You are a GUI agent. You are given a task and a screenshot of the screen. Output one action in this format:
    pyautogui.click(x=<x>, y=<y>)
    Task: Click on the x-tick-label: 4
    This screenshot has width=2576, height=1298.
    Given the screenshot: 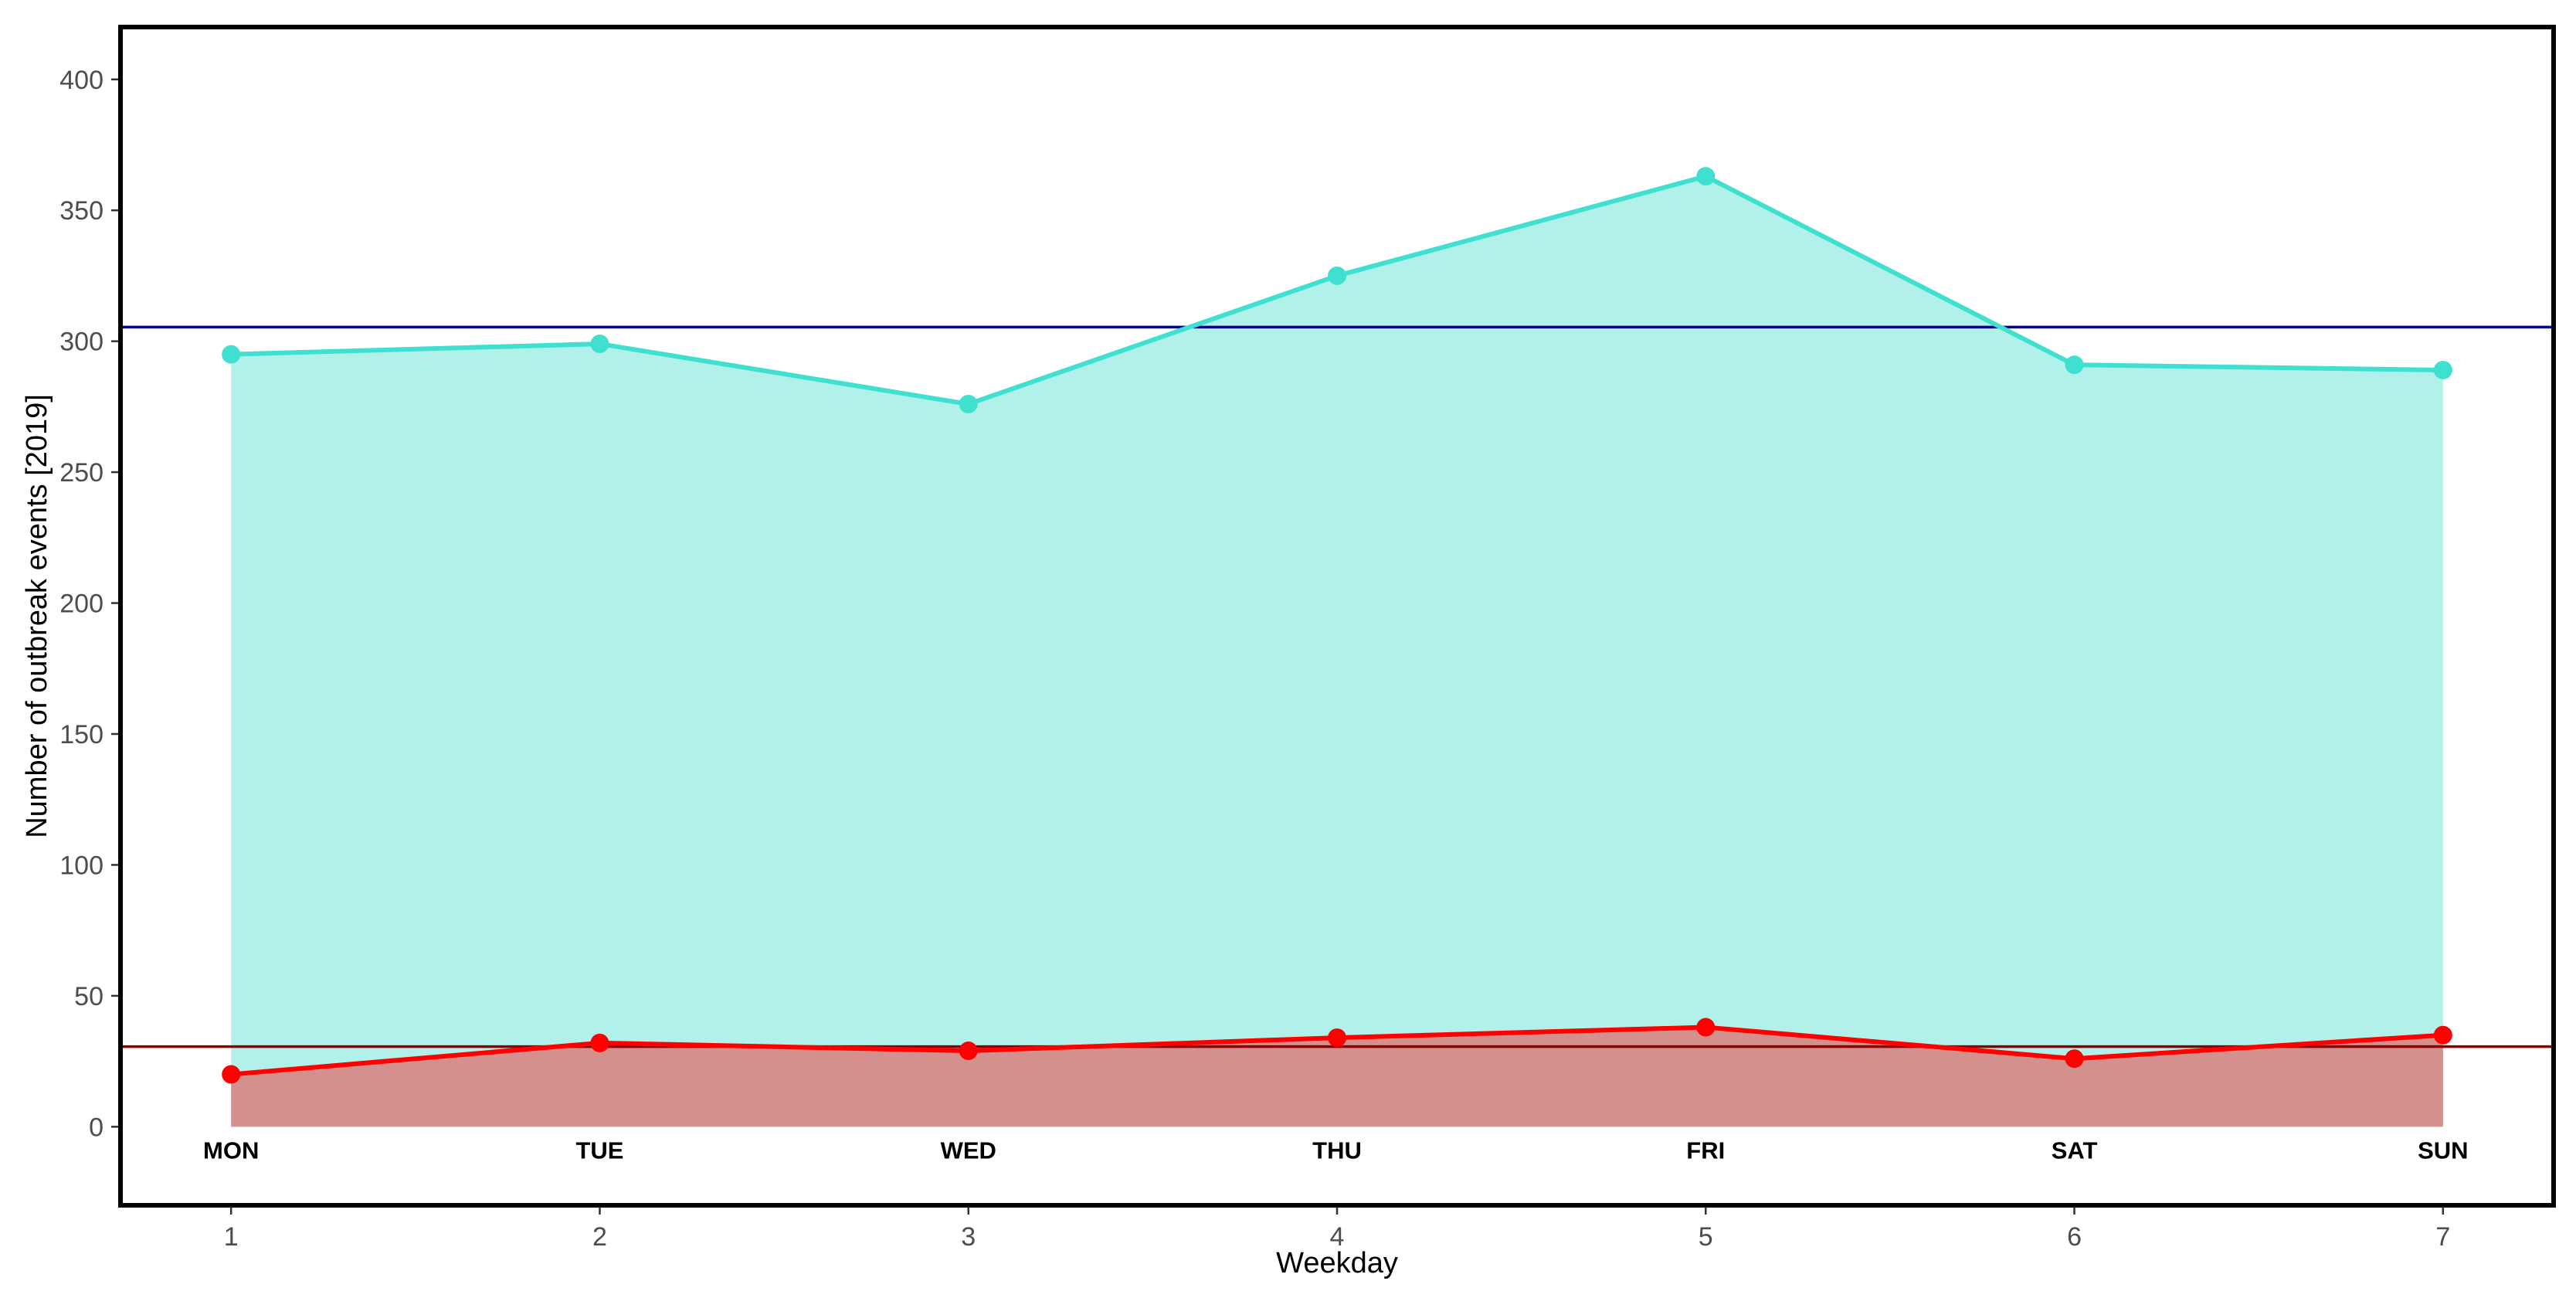 What is the action you would take?
    pyautogui.click(x=1337, y=1237)
    